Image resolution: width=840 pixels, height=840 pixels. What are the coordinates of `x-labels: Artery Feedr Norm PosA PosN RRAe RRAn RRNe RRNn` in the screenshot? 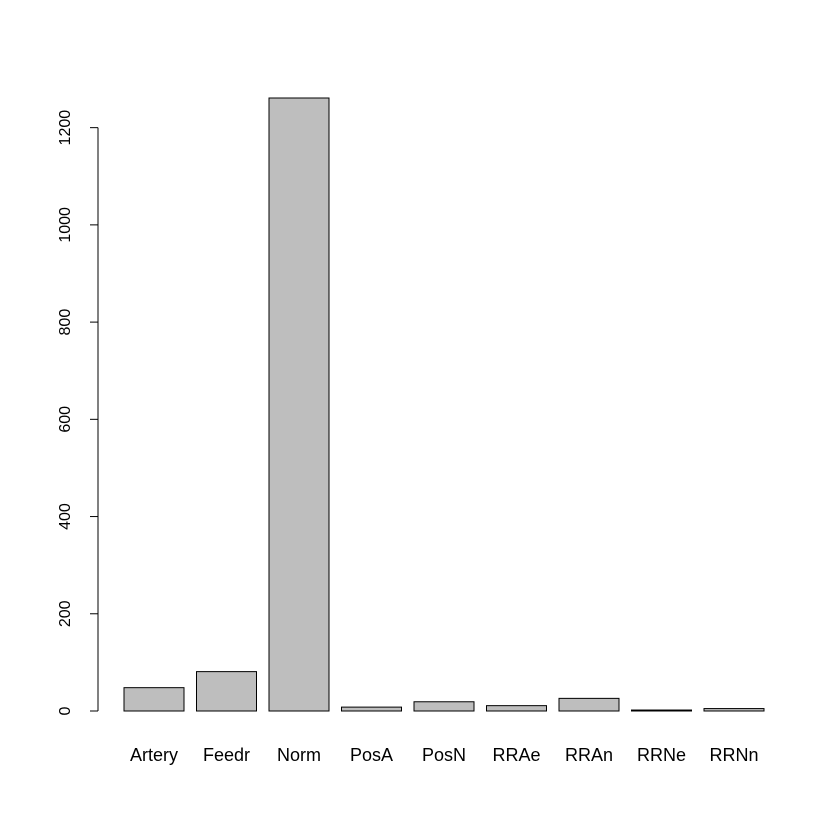 It's located at (444, 755).